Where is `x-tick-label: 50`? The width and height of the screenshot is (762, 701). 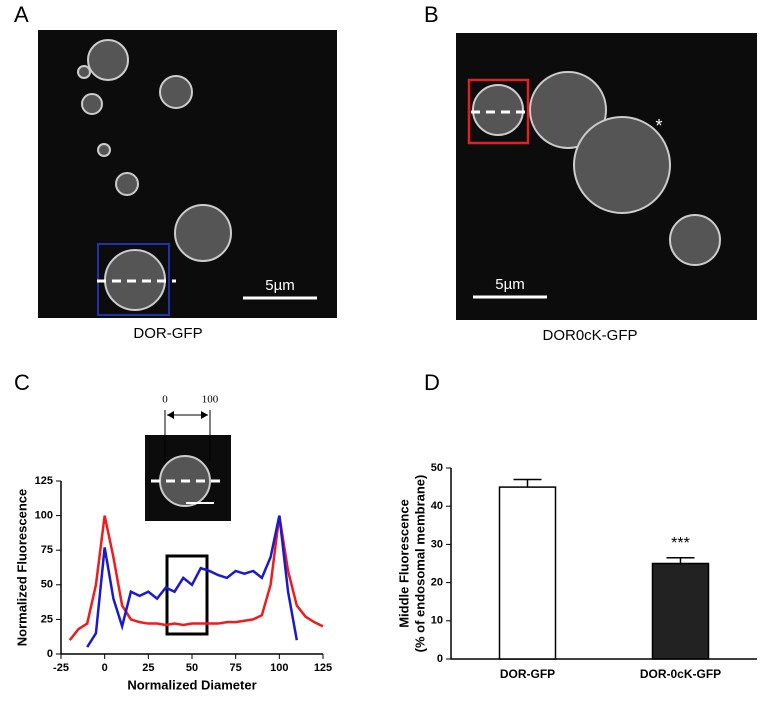
x-tick-label: 50 is located at coordinates (192, 668).